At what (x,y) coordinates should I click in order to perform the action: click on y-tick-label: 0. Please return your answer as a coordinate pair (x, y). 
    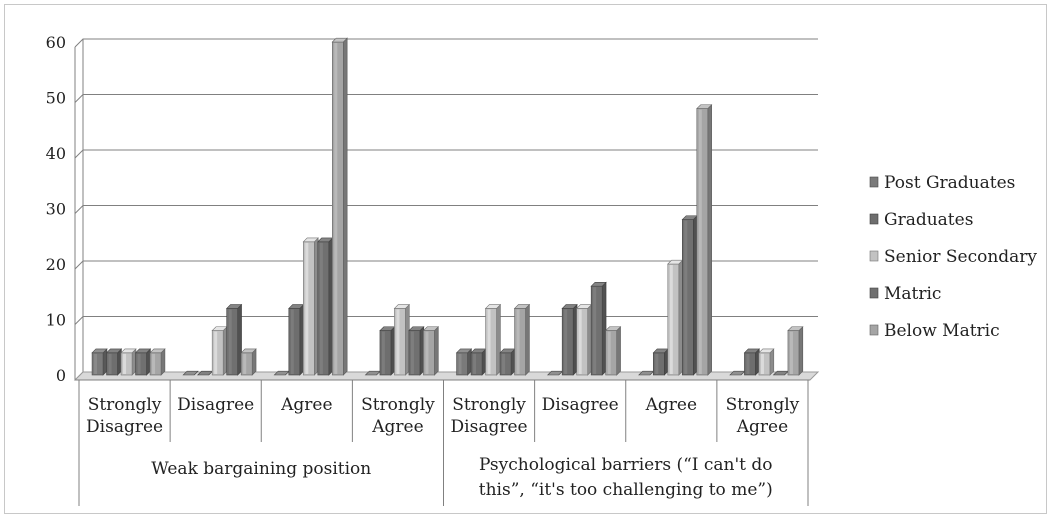
    Looking at the image, I should click on (61, 375).